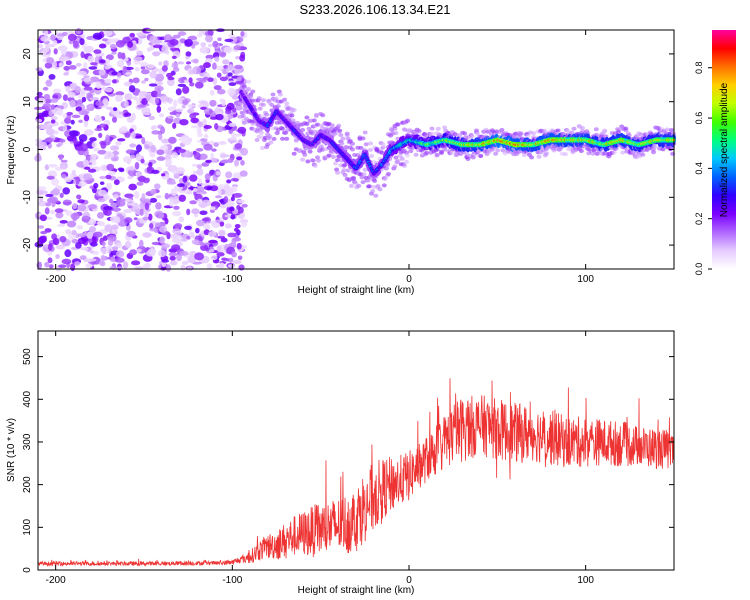  What do you see at coordinates (409, 279) in the screenshot?
I see `x-tick-label: 0` at bounding box center [409, 279].